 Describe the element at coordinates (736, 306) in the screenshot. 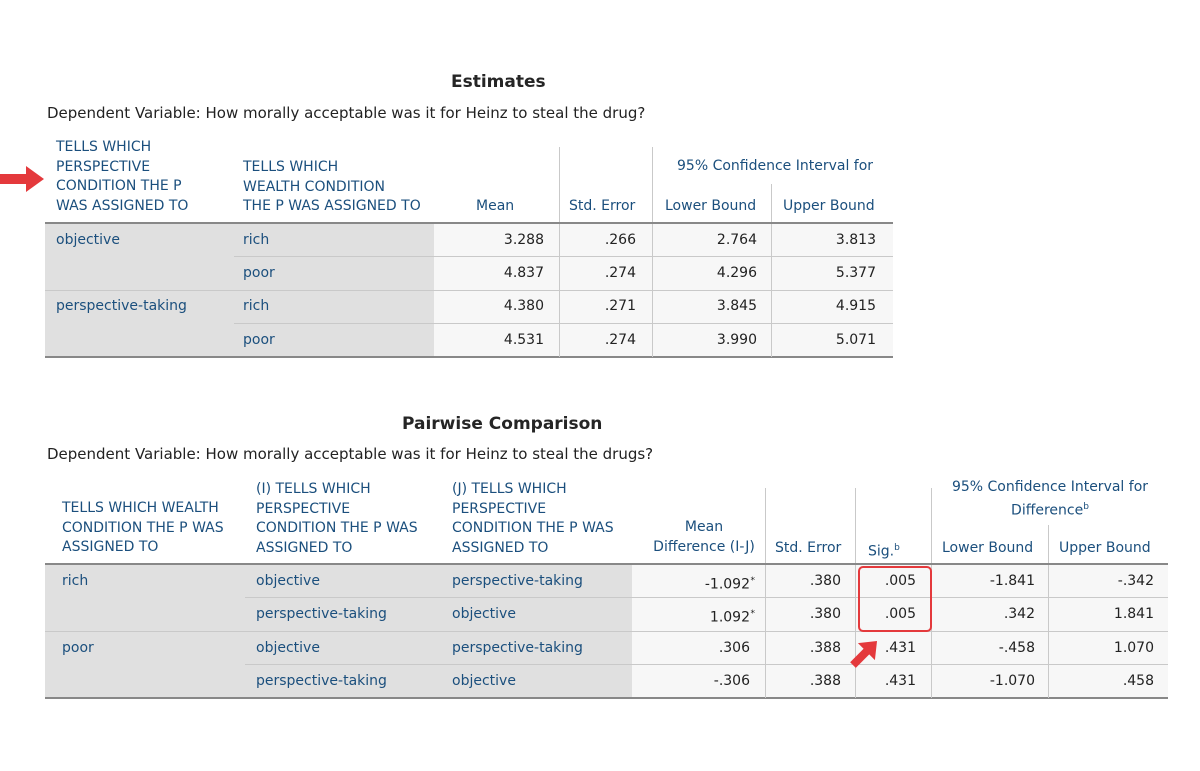

I see `estimates-cell-lower: 3.845` at that location.